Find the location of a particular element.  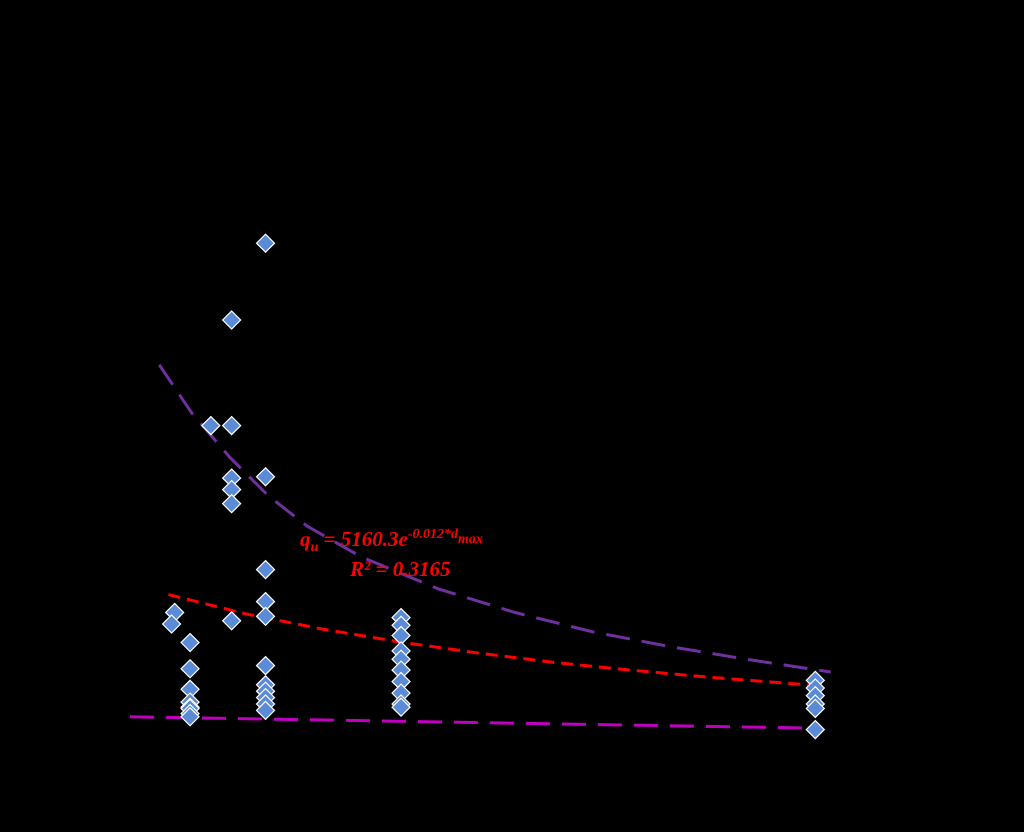

fit-equation: qu = 5160.3e-0.012*dmax is located at coordinates (391, 541).